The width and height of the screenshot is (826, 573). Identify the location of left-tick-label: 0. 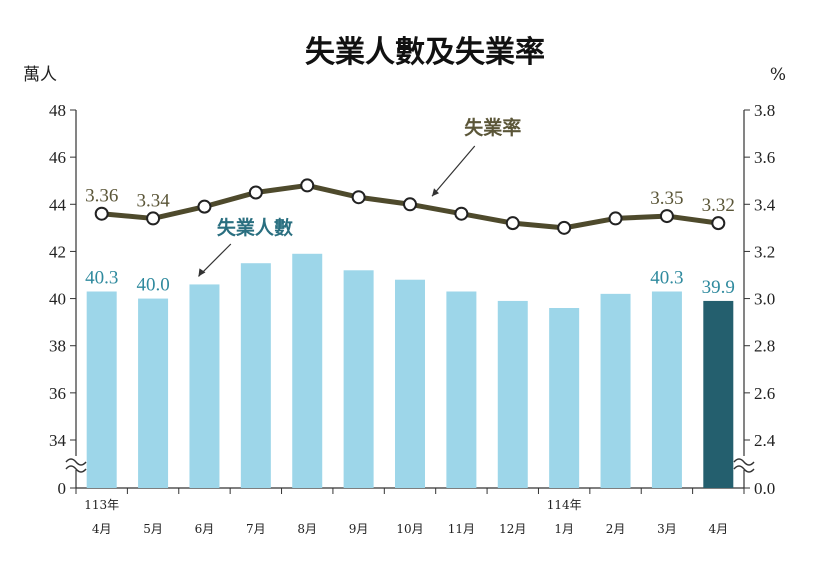
(62, 488).